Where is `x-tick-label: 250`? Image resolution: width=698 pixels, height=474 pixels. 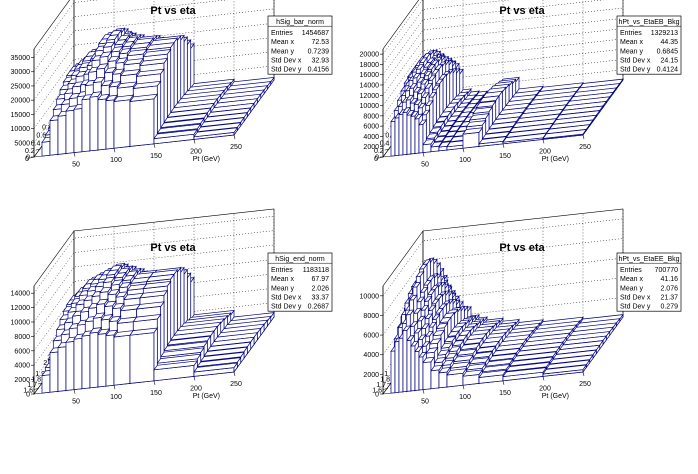 x-tick-label: 250 is located at coordinates (236, 147).